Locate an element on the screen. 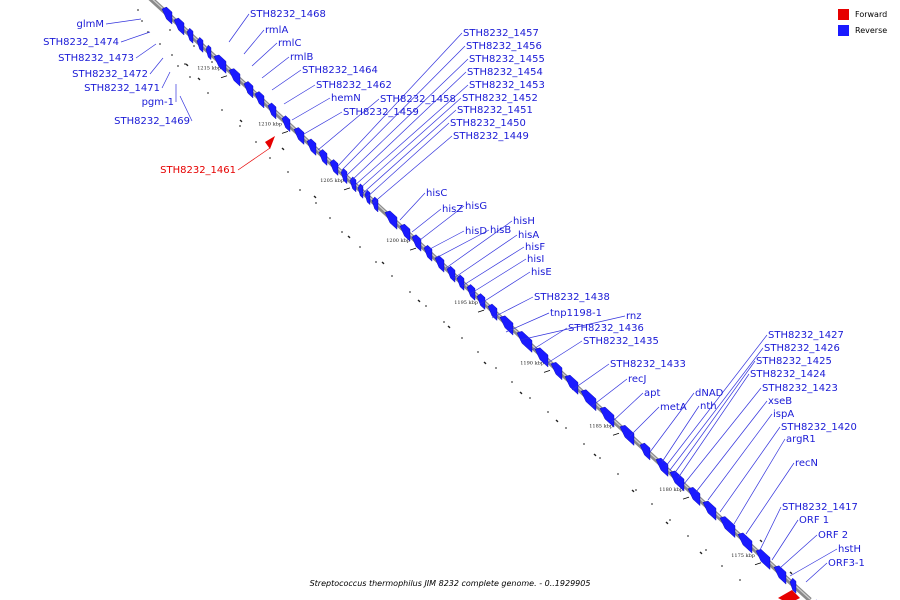 Image resolution: width=900 pixels, height=600 pixels. gene-label: STH8232_1456 is located at coordinates (504, 46).